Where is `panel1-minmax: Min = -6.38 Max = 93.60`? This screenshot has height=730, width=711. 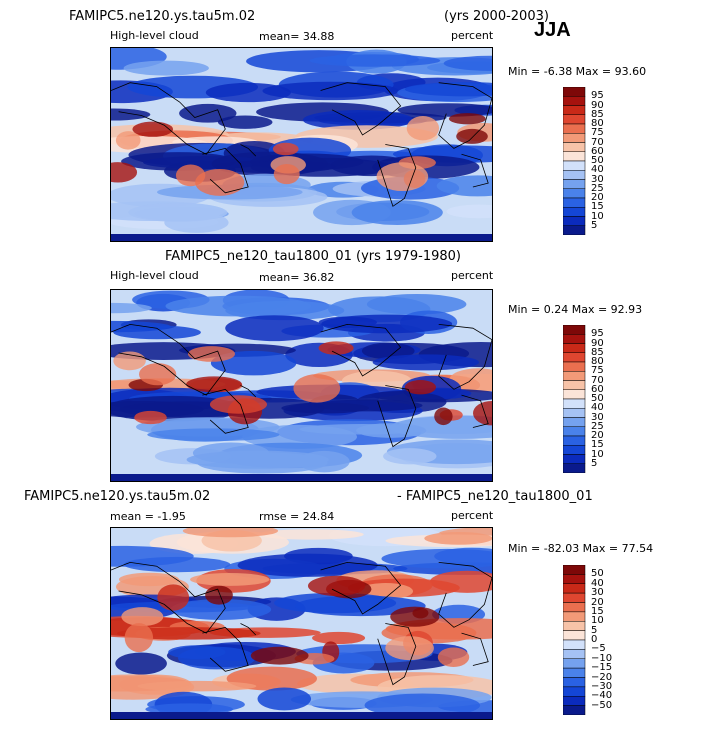 panel1-minmax: Min = -6.38 Max = 93.60 is located at coordinates (577, 71).